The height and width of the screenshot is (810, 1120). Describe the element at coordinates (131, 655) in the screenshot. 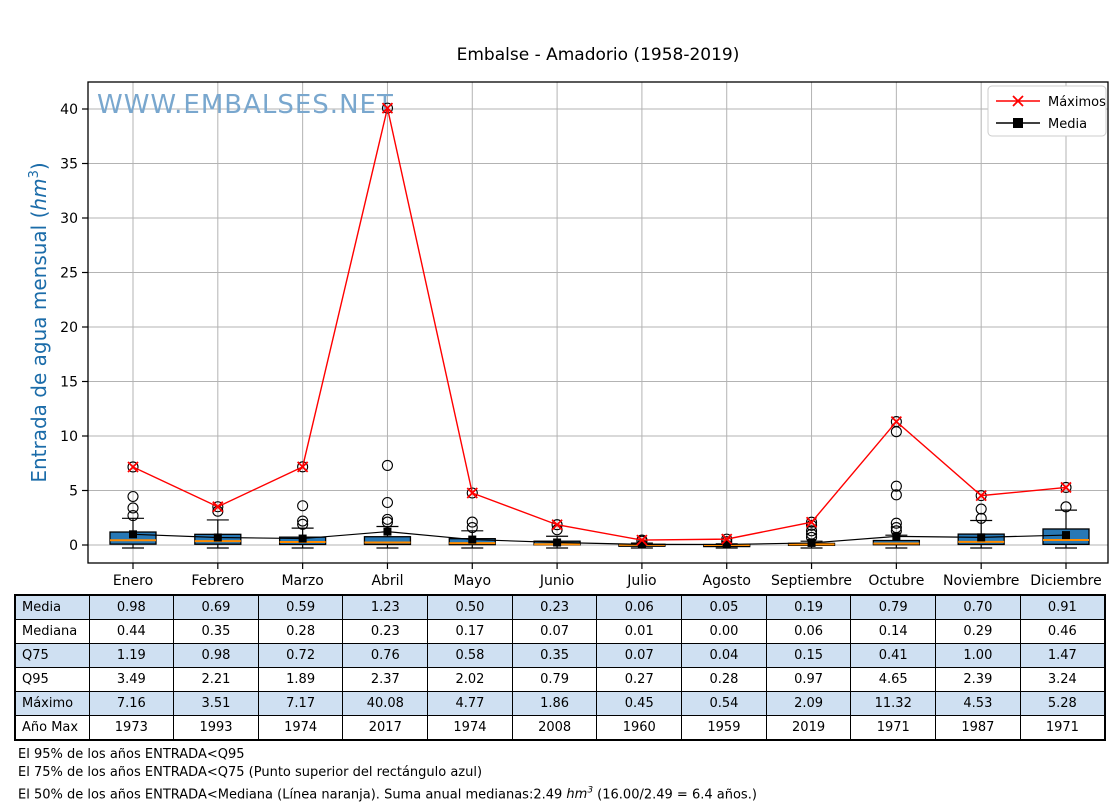

I see `stat-cell-enero-q75: 1.19` at that location.